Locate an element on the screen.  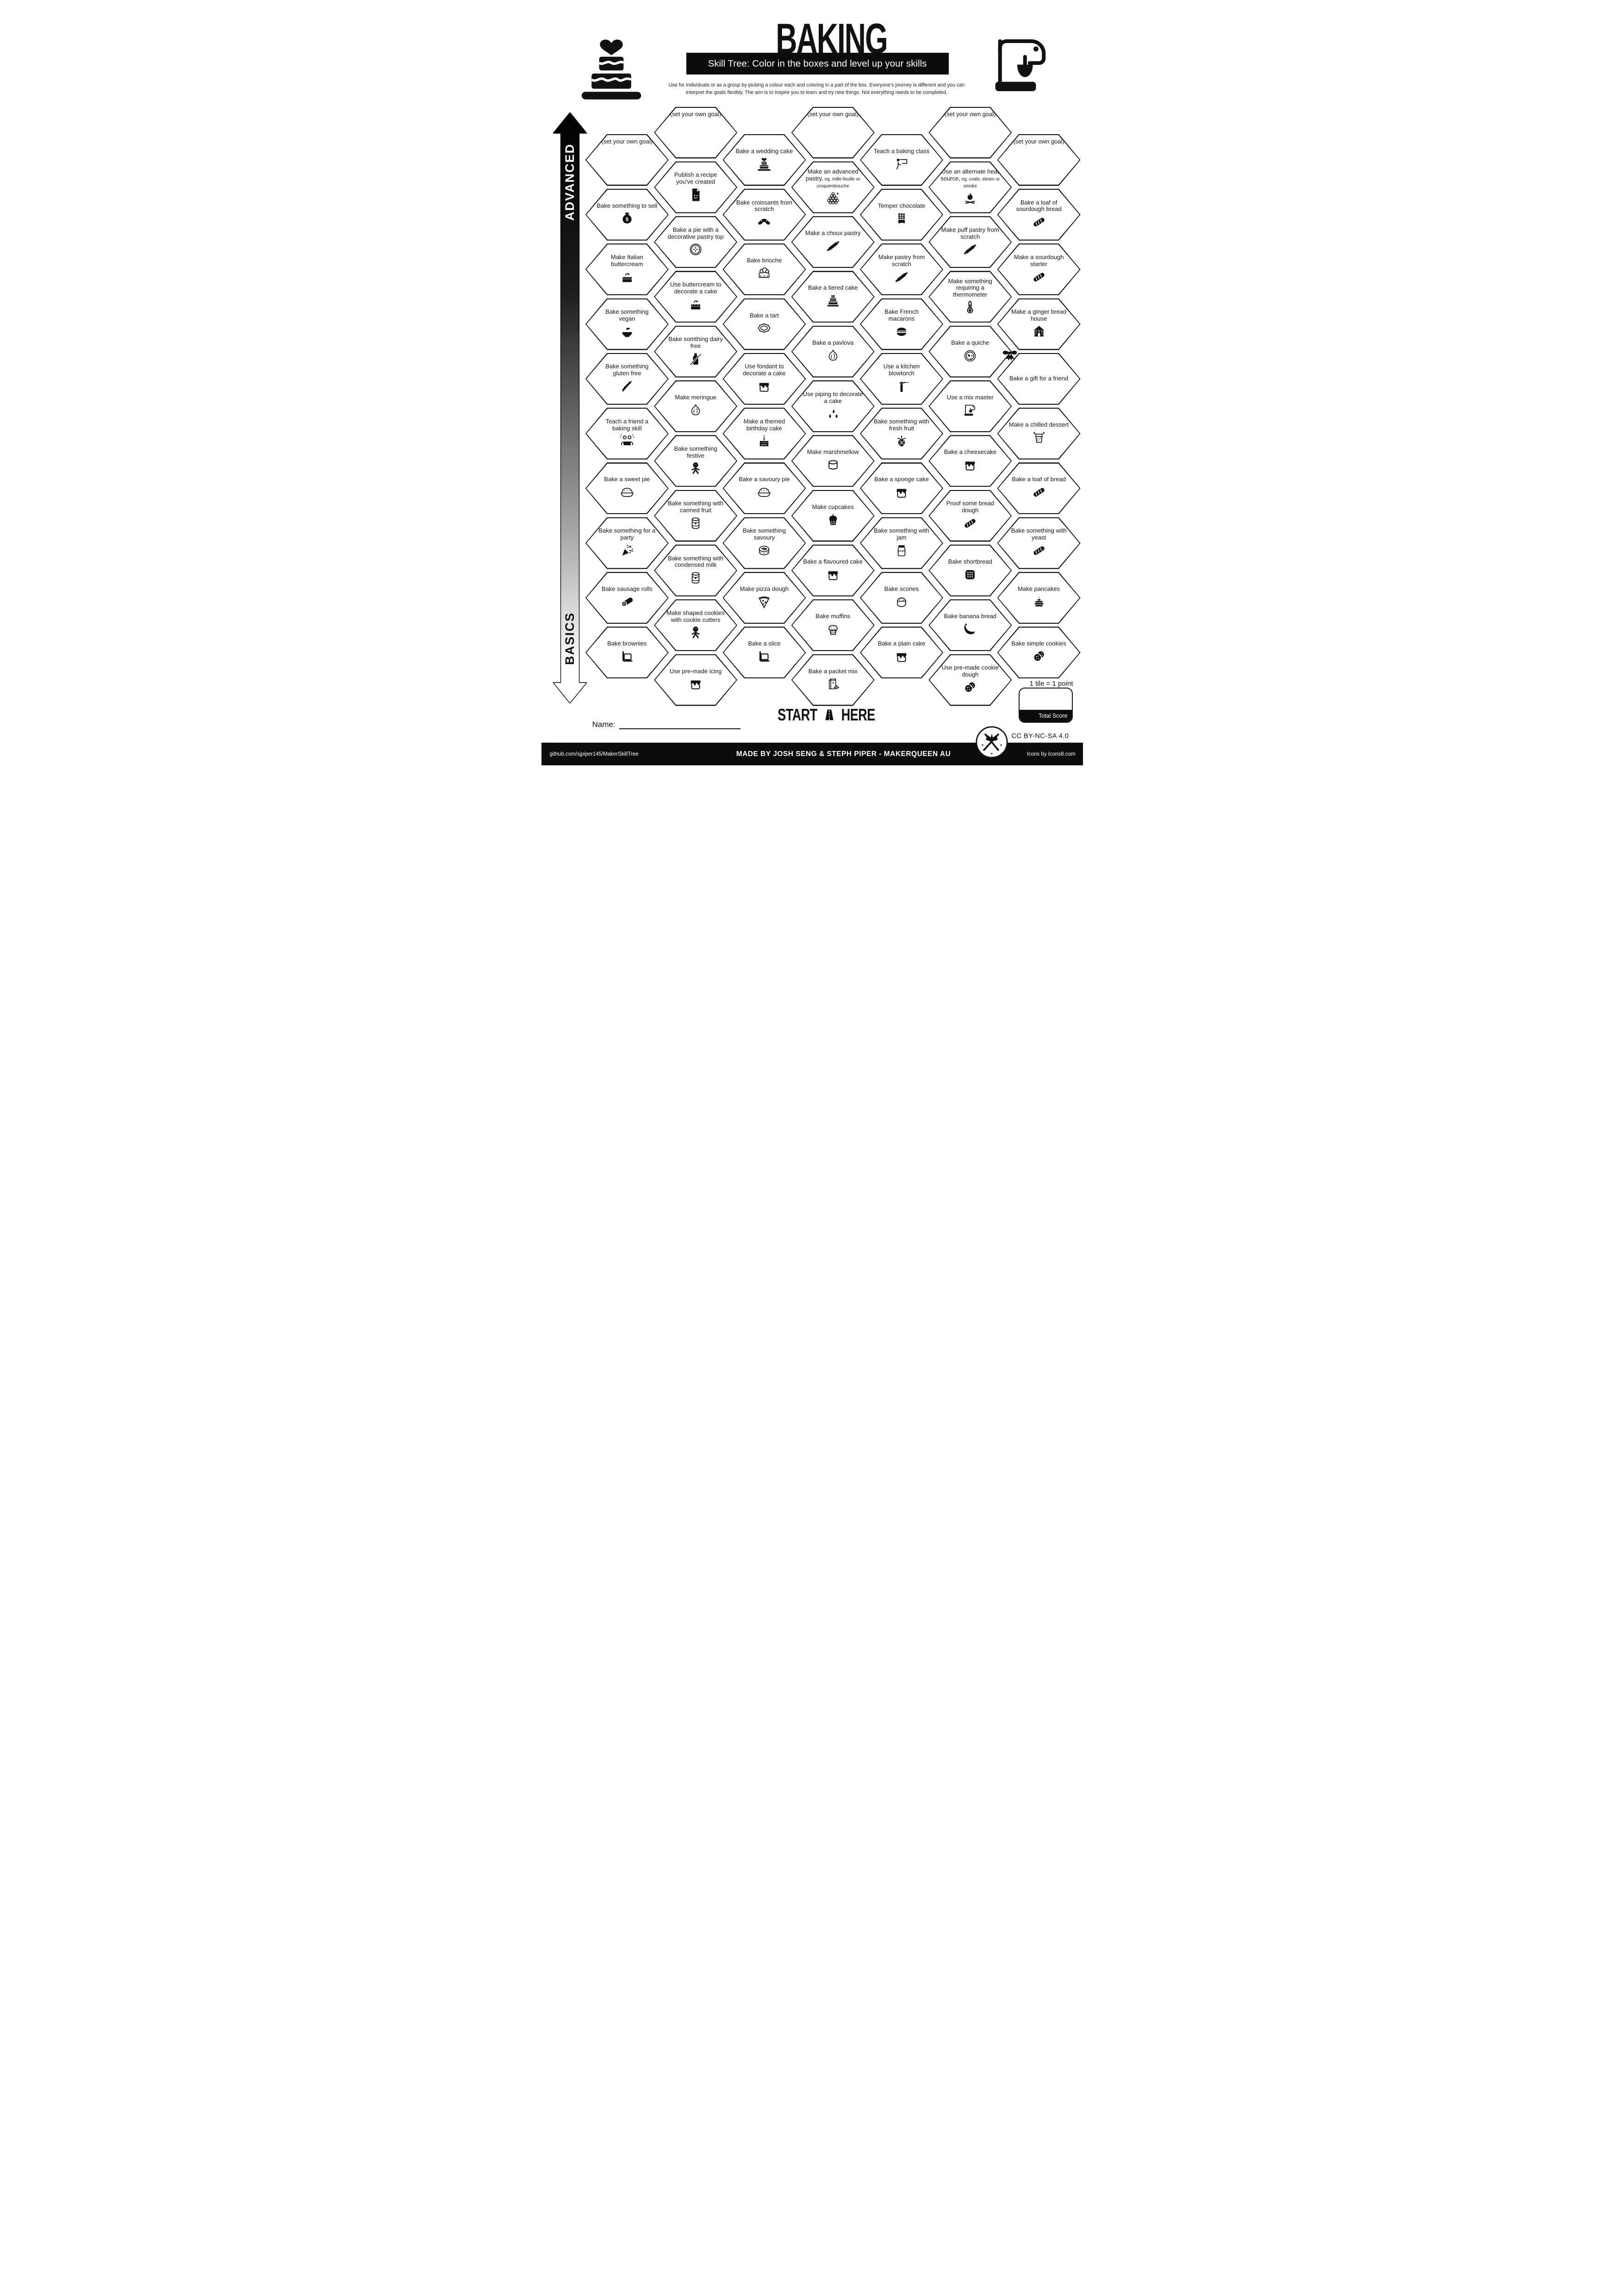
hex-tile: Bake scones is located at coordinates (901, 598).